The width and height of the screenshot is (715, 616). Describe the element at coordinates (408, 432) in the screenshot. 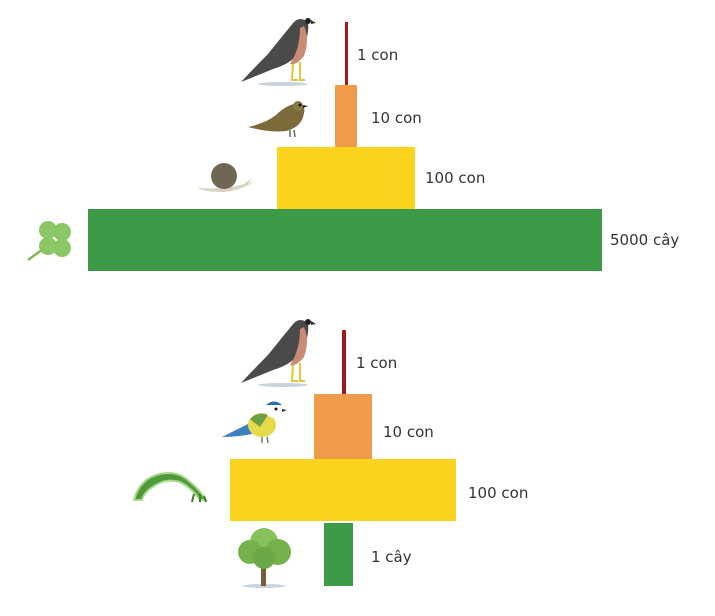

I see `label-blue-tit: 10 con` at that location.